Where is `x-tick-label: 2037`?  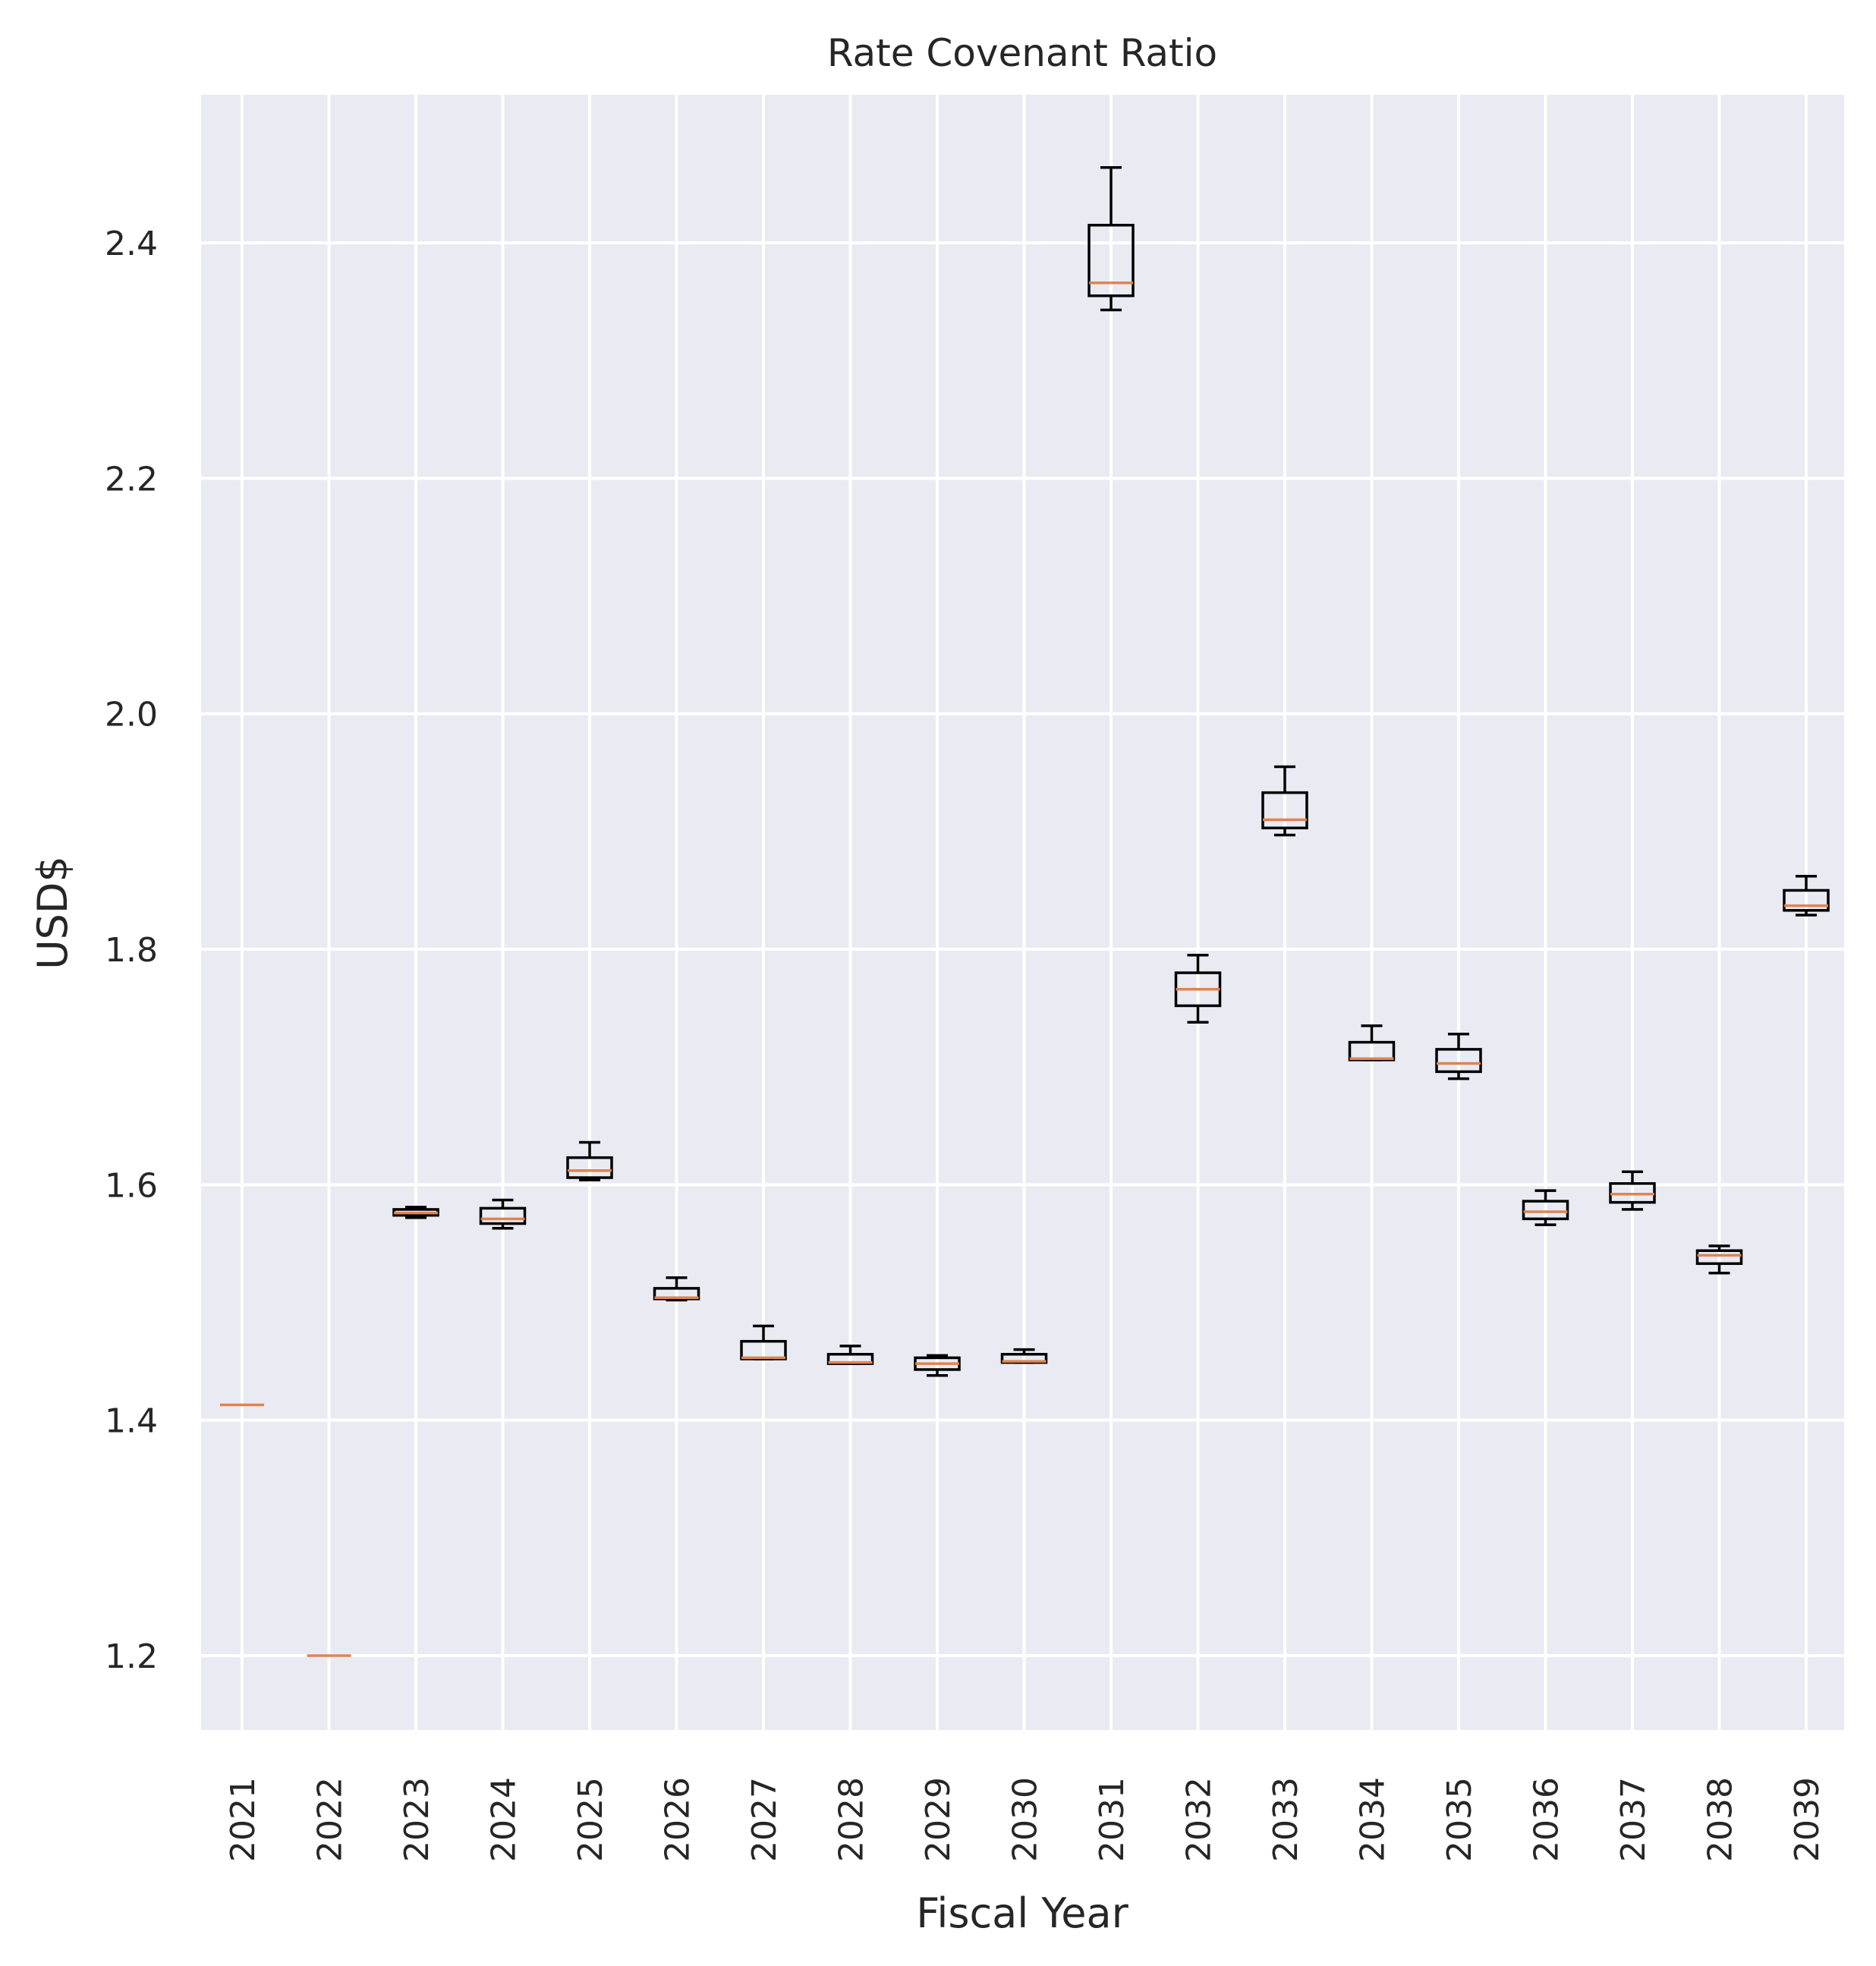 x-tick-label: 2037 is located at coordinates (1633, 1819).